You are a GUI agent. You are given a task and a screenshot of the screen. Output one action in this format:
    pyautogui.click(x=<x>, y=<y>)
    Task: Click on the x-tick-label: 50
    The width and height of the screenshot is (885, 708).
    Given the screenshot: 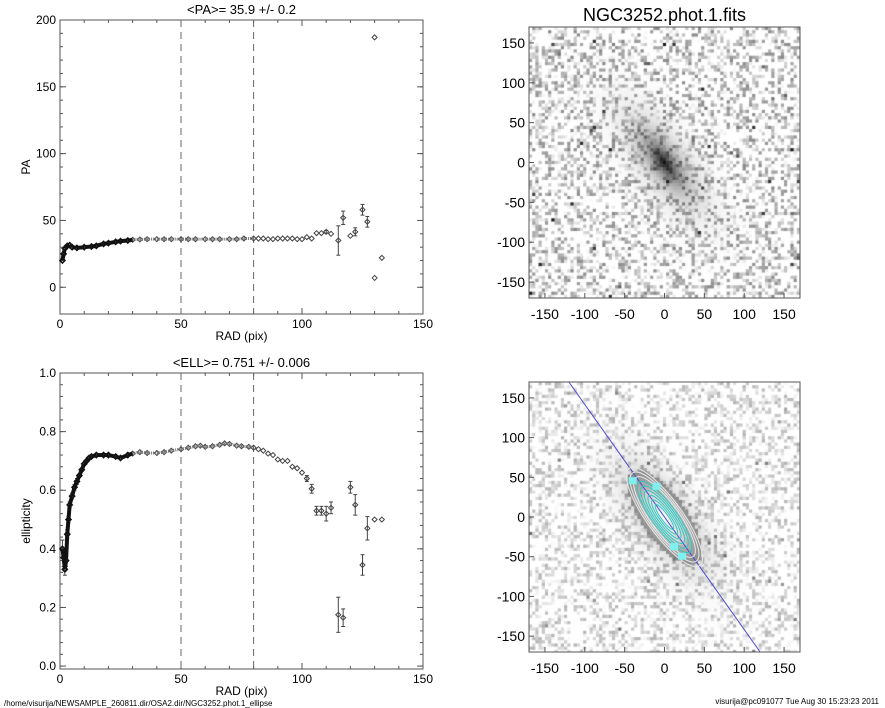 What is the action you would take?
    pyautogui.click(x=181, y=324)
    